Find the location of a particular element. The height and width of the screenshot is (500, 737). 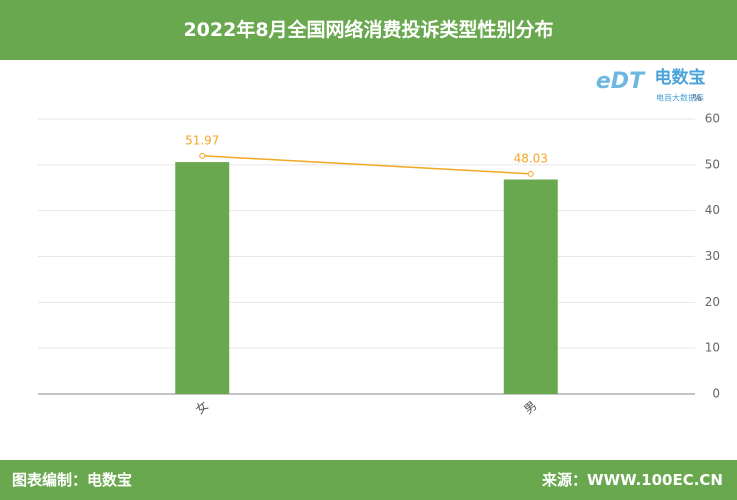

line is located at coordinates (366, 165).